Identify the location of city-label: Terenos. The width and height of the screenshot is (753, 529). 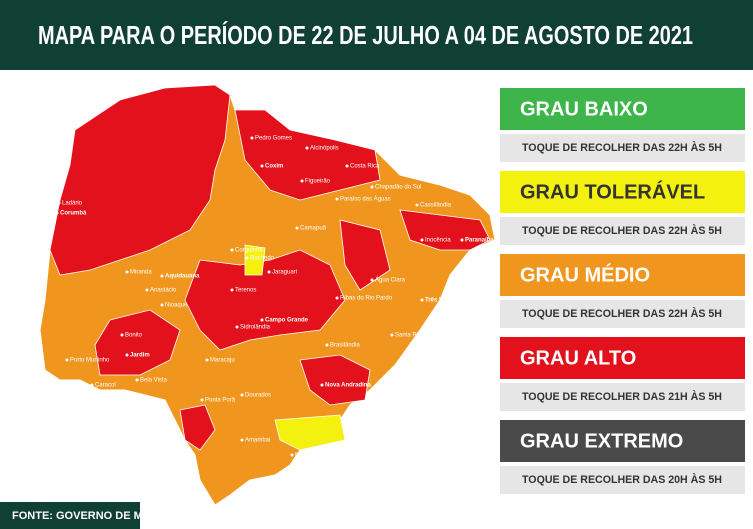
(245, 291).